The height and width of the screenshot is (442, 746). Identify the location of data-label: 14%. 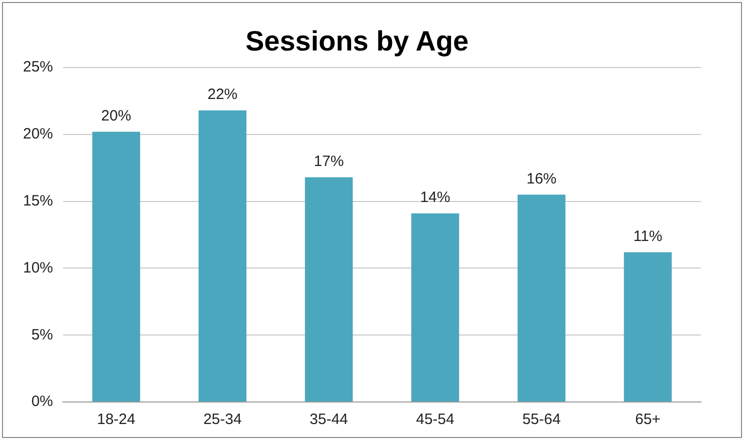
(435, 197).